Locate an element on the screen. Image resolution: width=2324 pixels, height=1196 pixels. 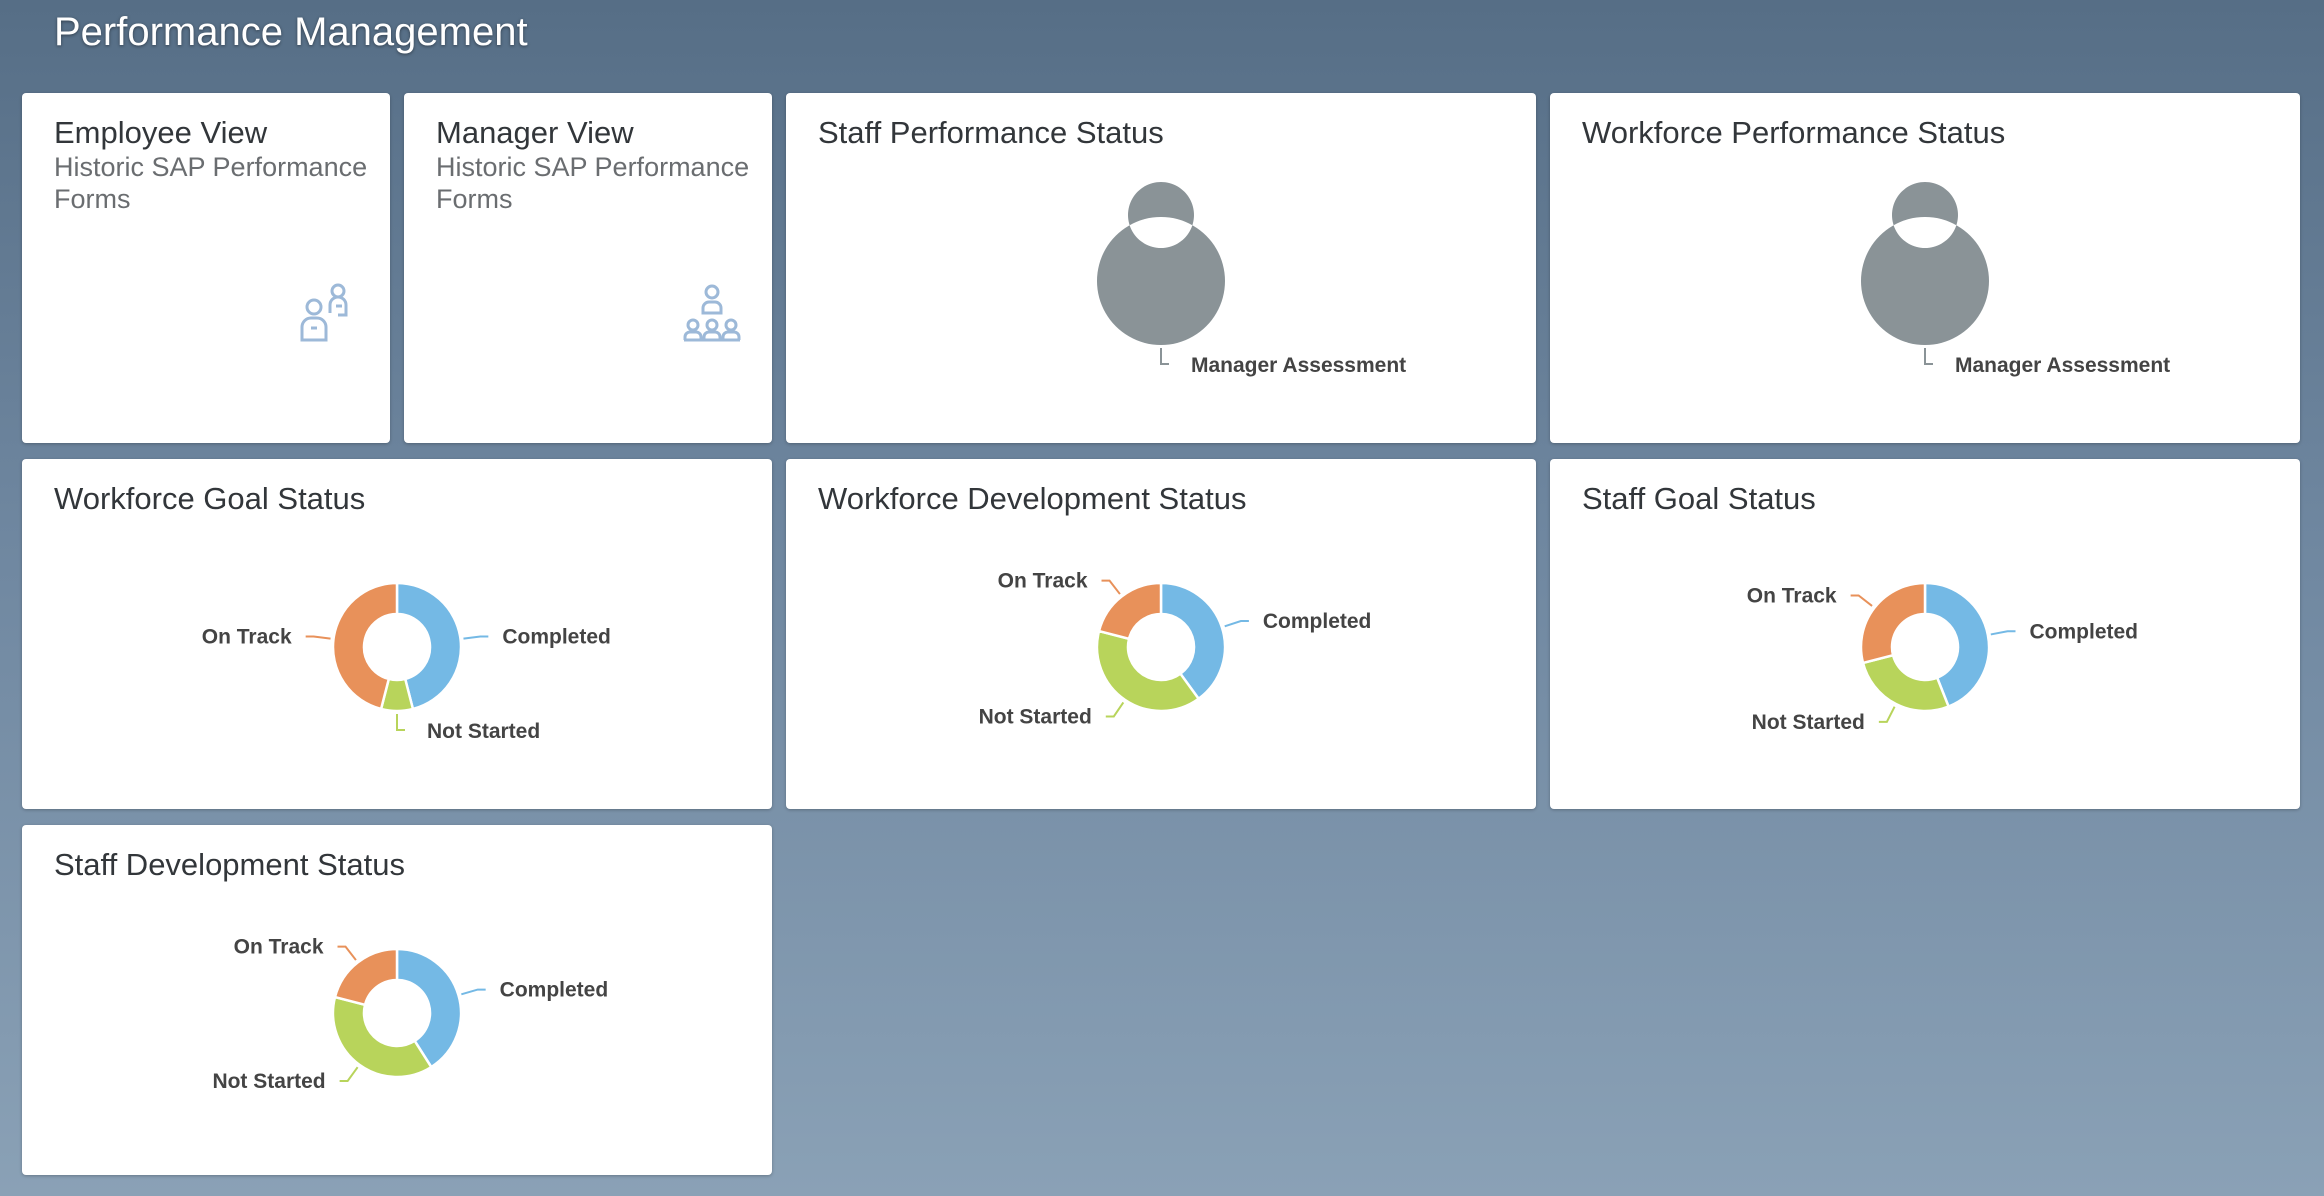
page-title: Performance Management is located at coordinates (291, 32).